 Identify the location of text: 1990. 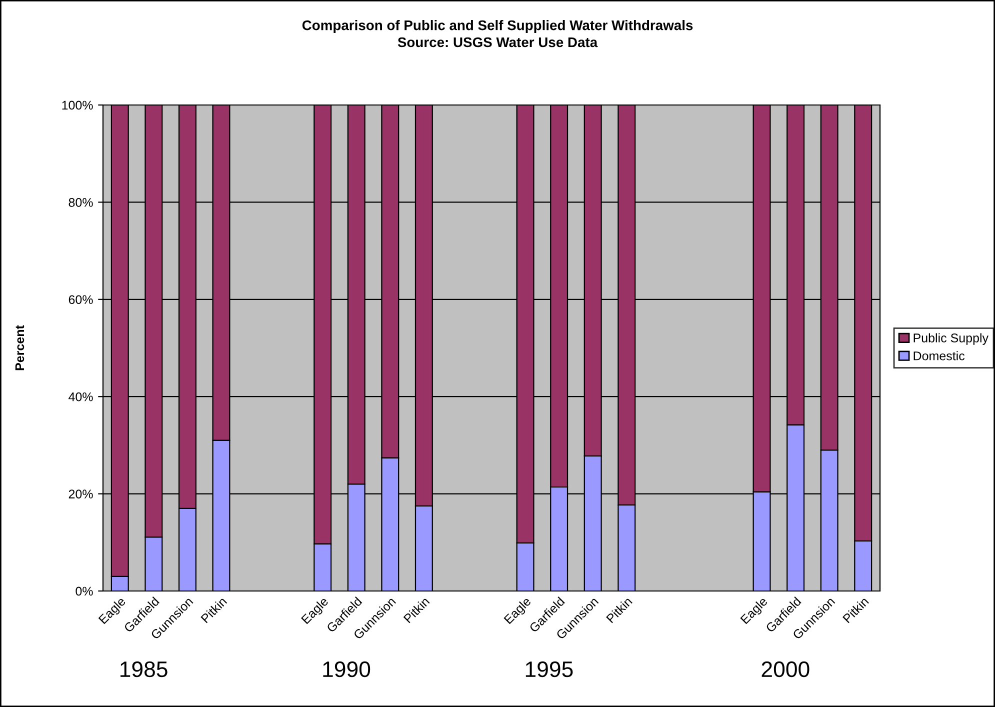
(346, 669).